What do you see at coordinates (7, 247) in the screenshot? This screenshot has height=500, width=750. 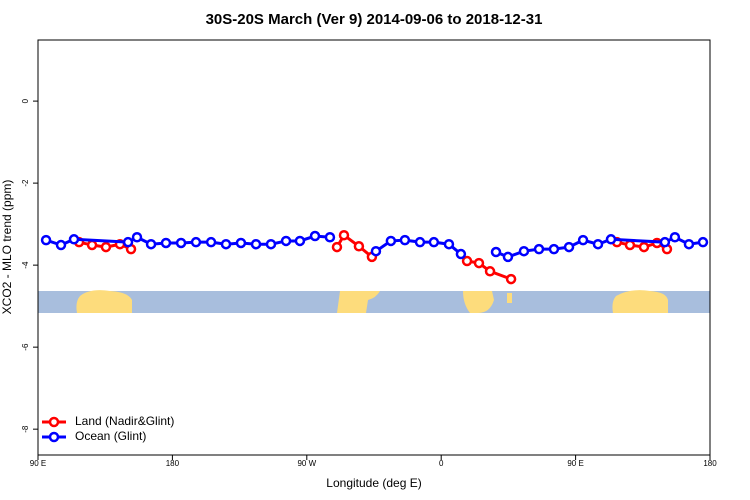 I see `y-axis-label: XCO2 - MLO trend (ppm)` at bounding box center [7, 247].